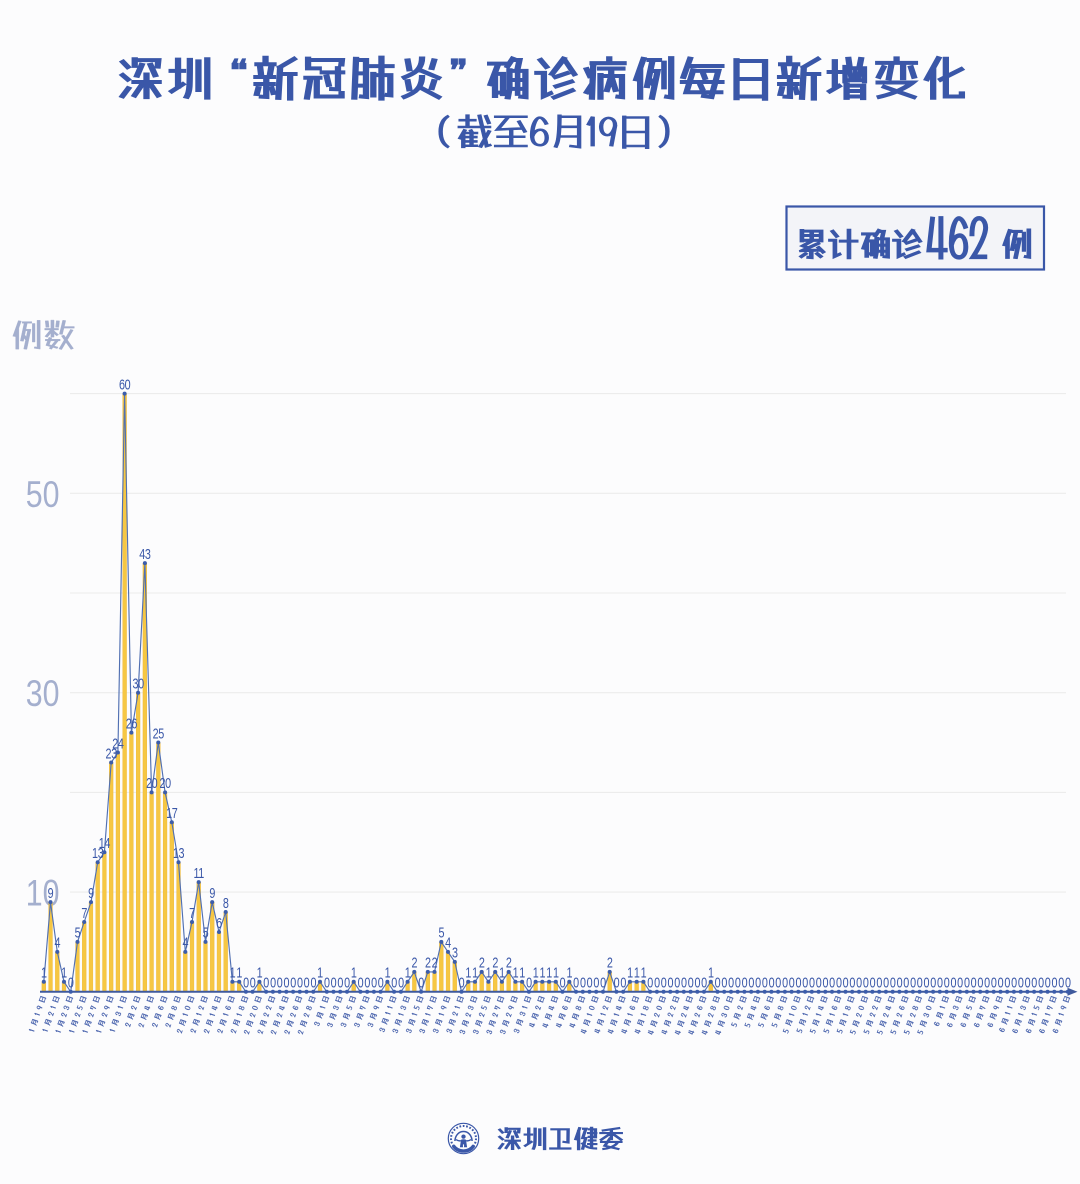 The height and width of the screenshot is (1184, 1080). Describe the element at coordinates (455, 952) in the screenshot. I see `svg-text: 3` at that location.